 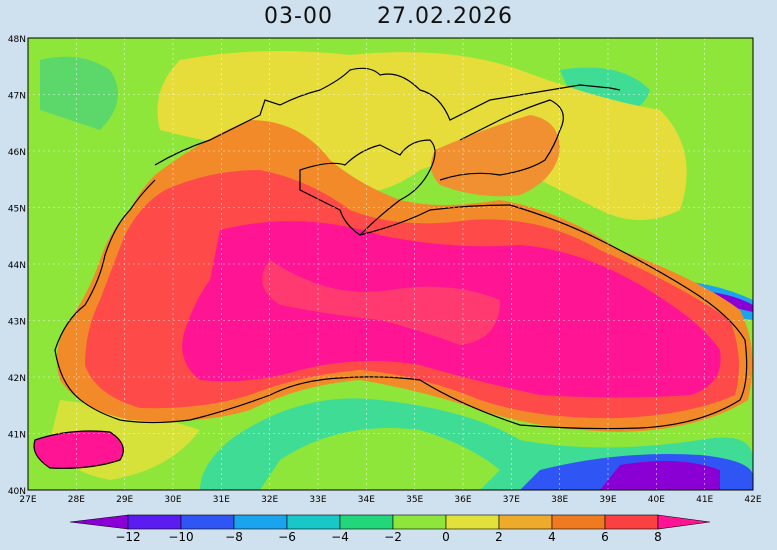 I want to click on time-label: 03-00, so click(x=298, y=16).